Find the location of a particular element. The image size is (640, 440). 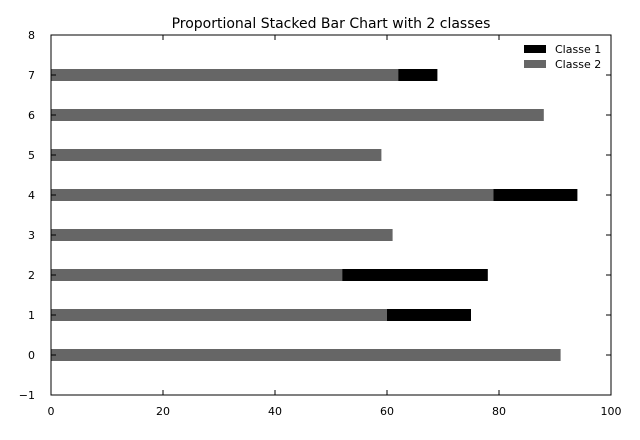

y-tick-label: −1 is located at coordinates (27, 395).